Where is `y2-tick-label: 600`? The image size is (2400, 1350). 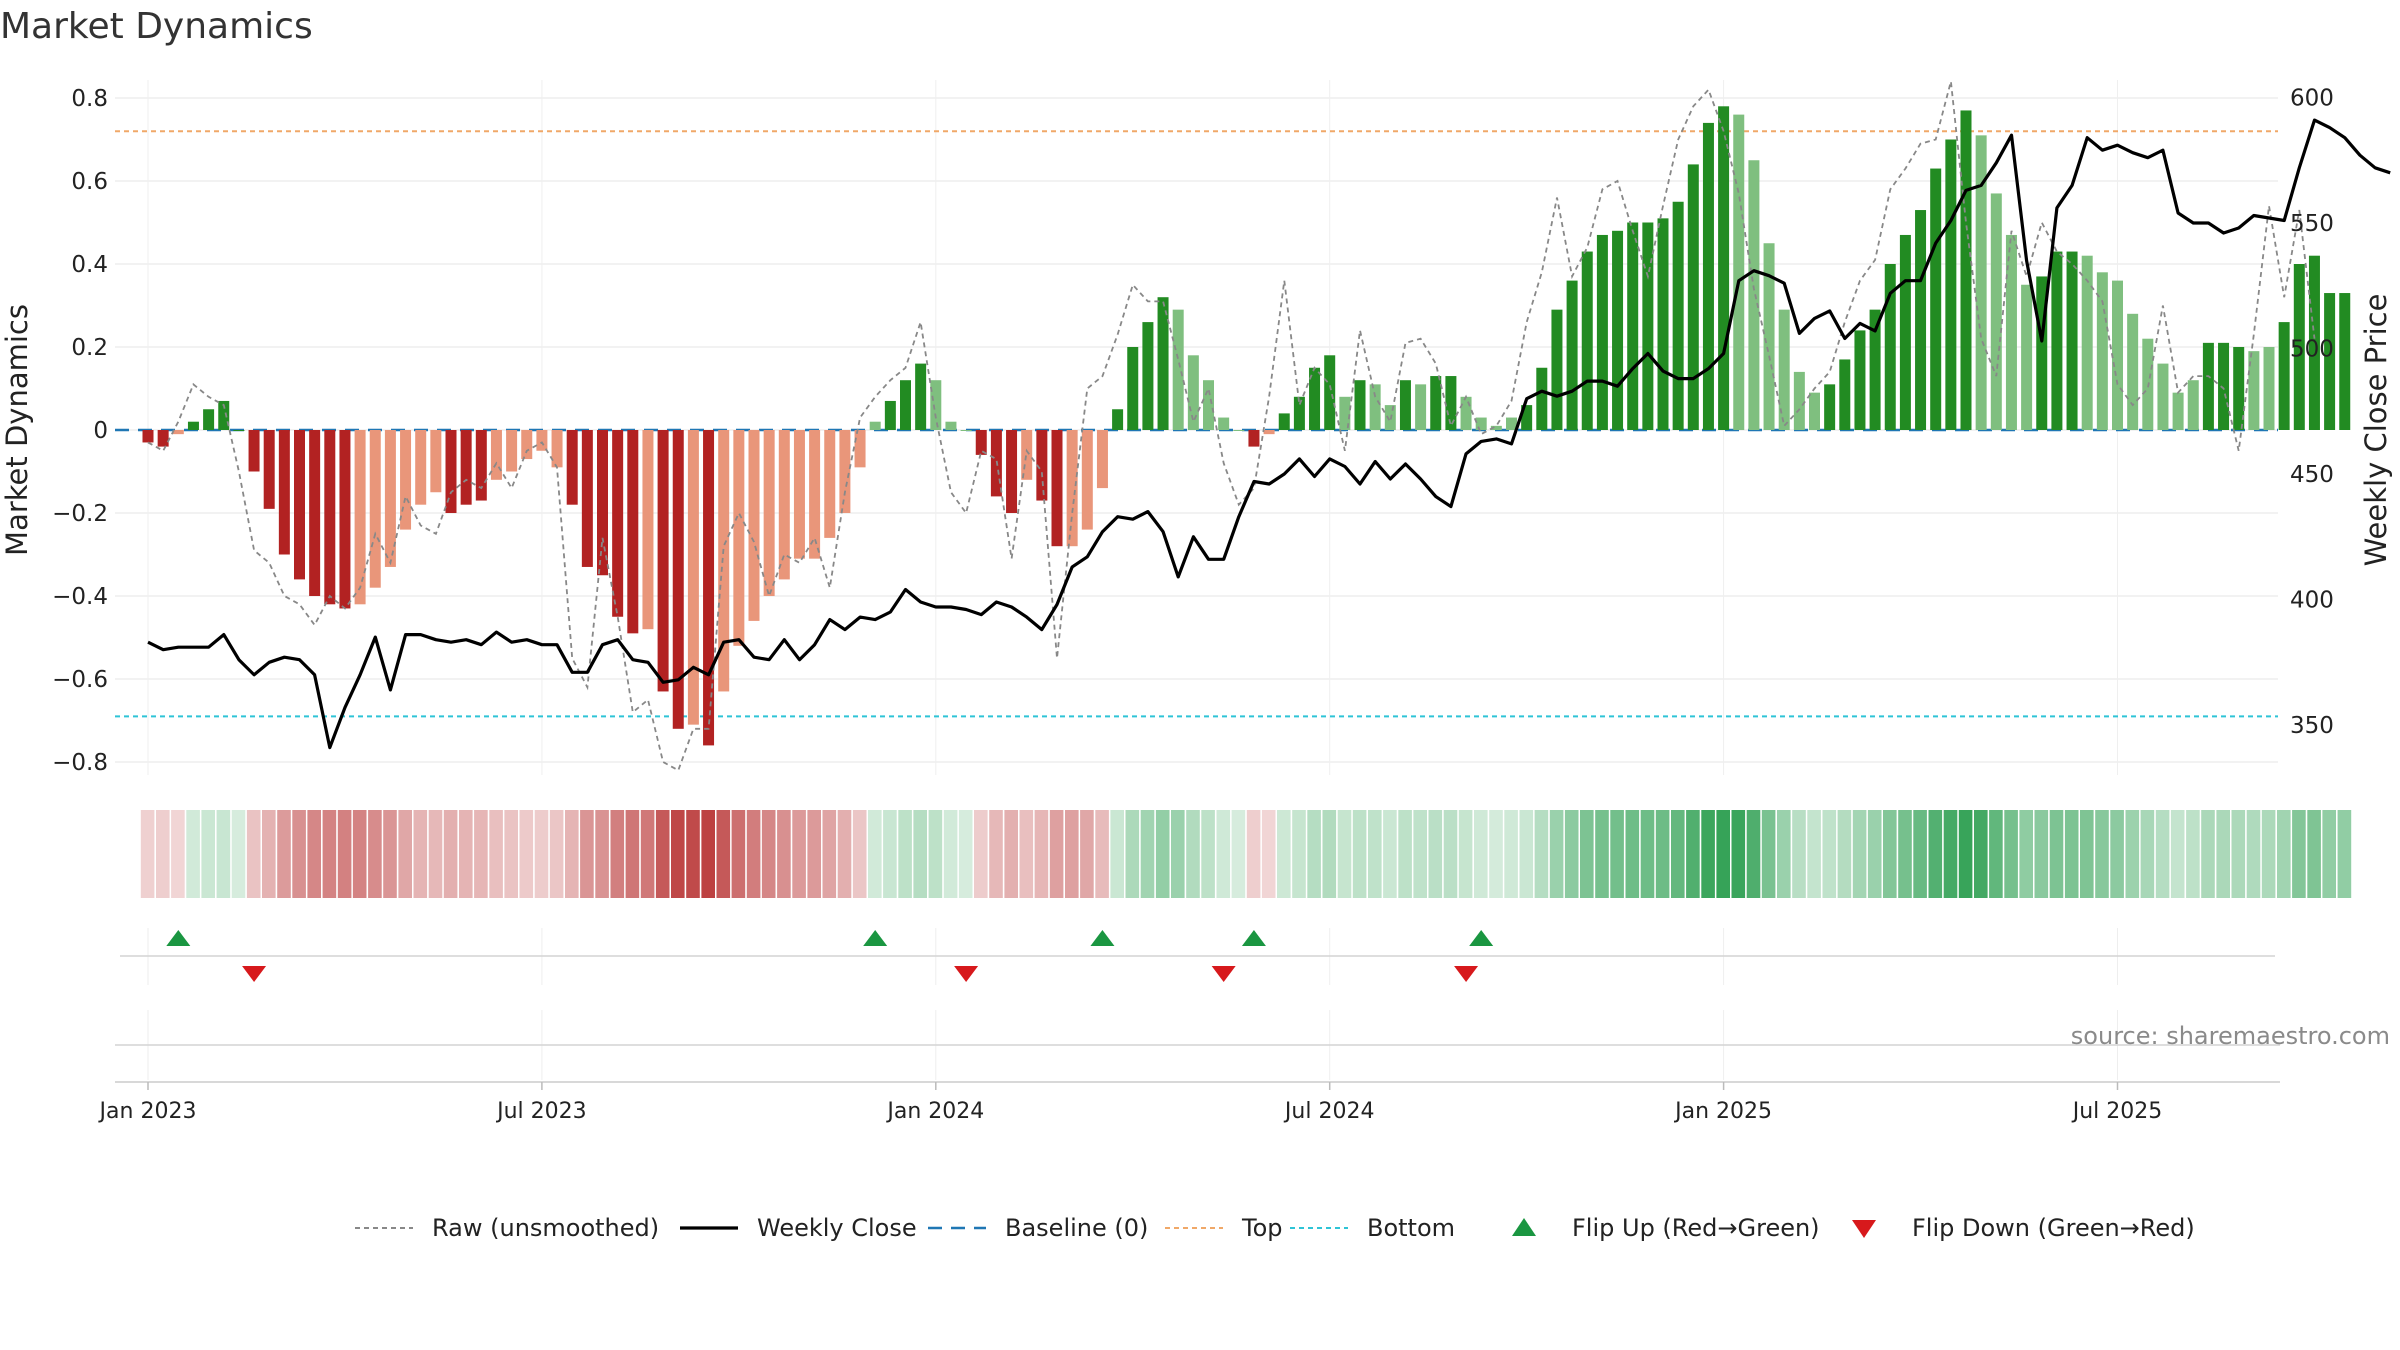 y2-tick-label: 600 is located at coordinates (2312, 99).